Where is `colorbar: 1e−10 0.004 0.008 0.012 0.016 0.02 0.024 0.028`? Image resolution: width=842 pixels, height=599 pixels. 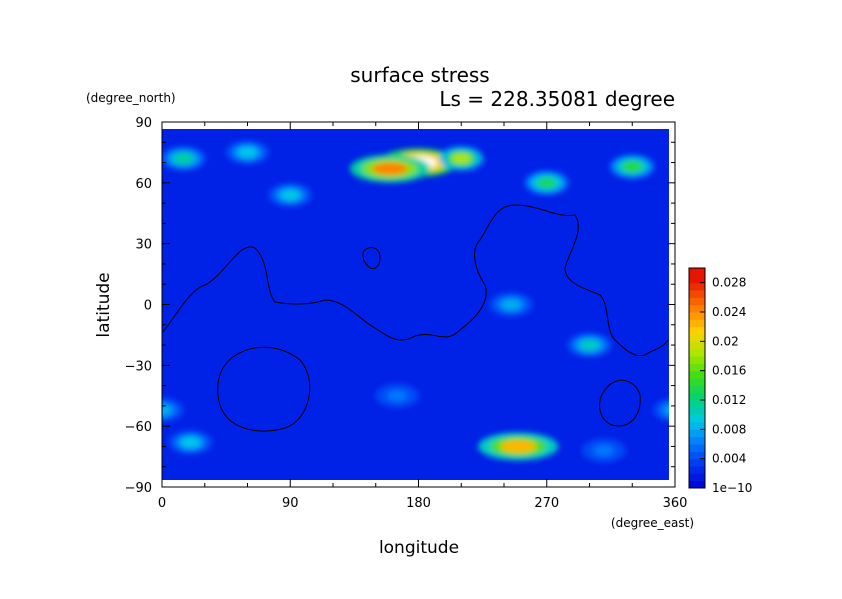
colorbar: 1e−10 0.004 0.008 0.012 0.016 0.02 0.024 0.028 is located at coordinates (720, 381).